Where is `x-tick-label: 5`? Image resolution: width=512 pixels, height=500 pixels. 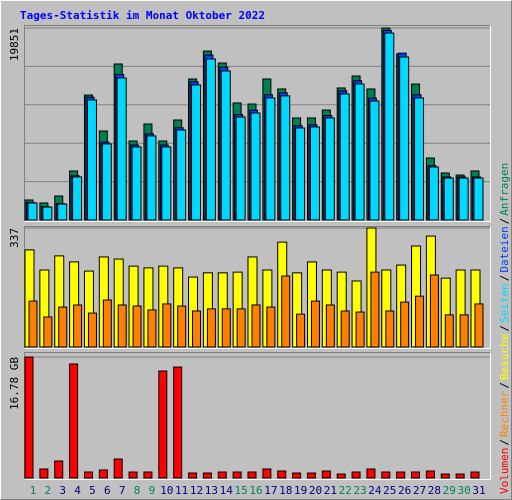
x-tick-label: 5 is located at coordinates (92, 490).